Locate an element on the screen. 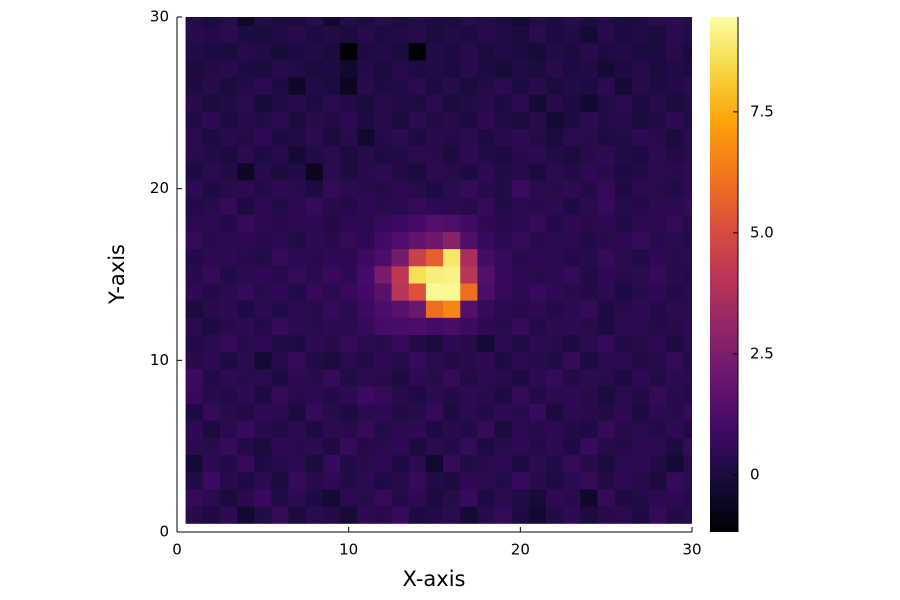 The width and height of the screenshot is (900, 600). x-tick-label: 10 is located at coordinates (348, 550).